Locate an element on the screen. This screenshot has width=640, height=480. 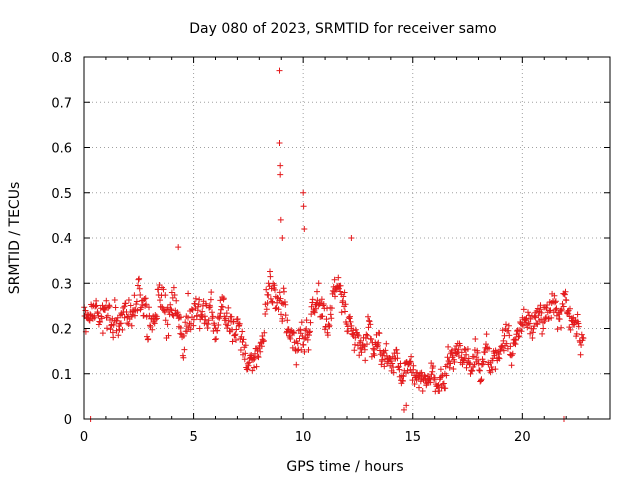
y-tick-label: 0.6 is located at coordinates (61, 149).